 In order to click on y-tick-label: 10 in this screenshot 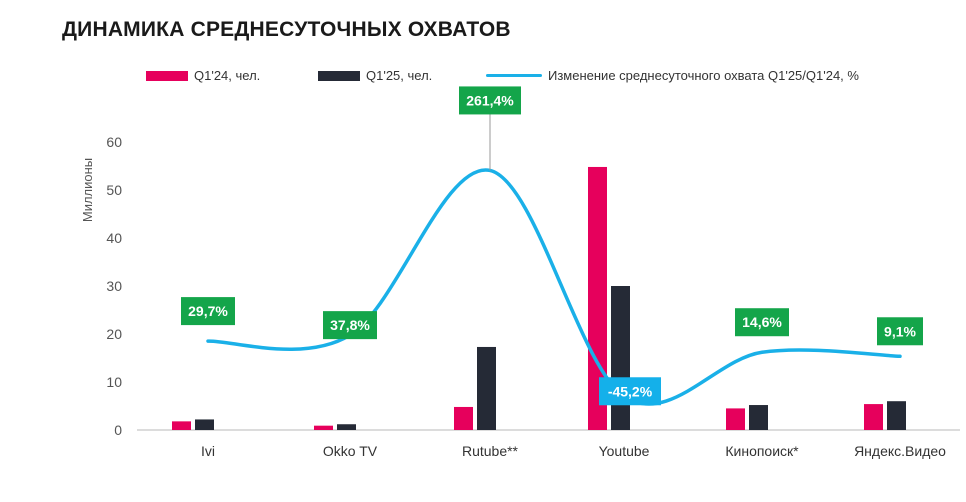, I will do `click(114, 382)`.